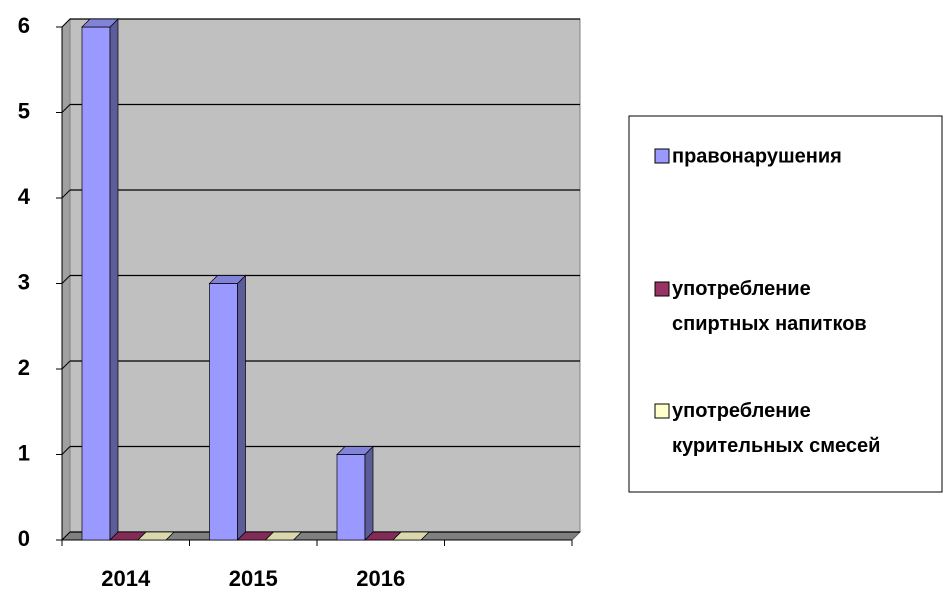 The width and height of the screenshot is (944, 592). I want to click on legend-label: употребление спиртных напитков, so click(769, 306).